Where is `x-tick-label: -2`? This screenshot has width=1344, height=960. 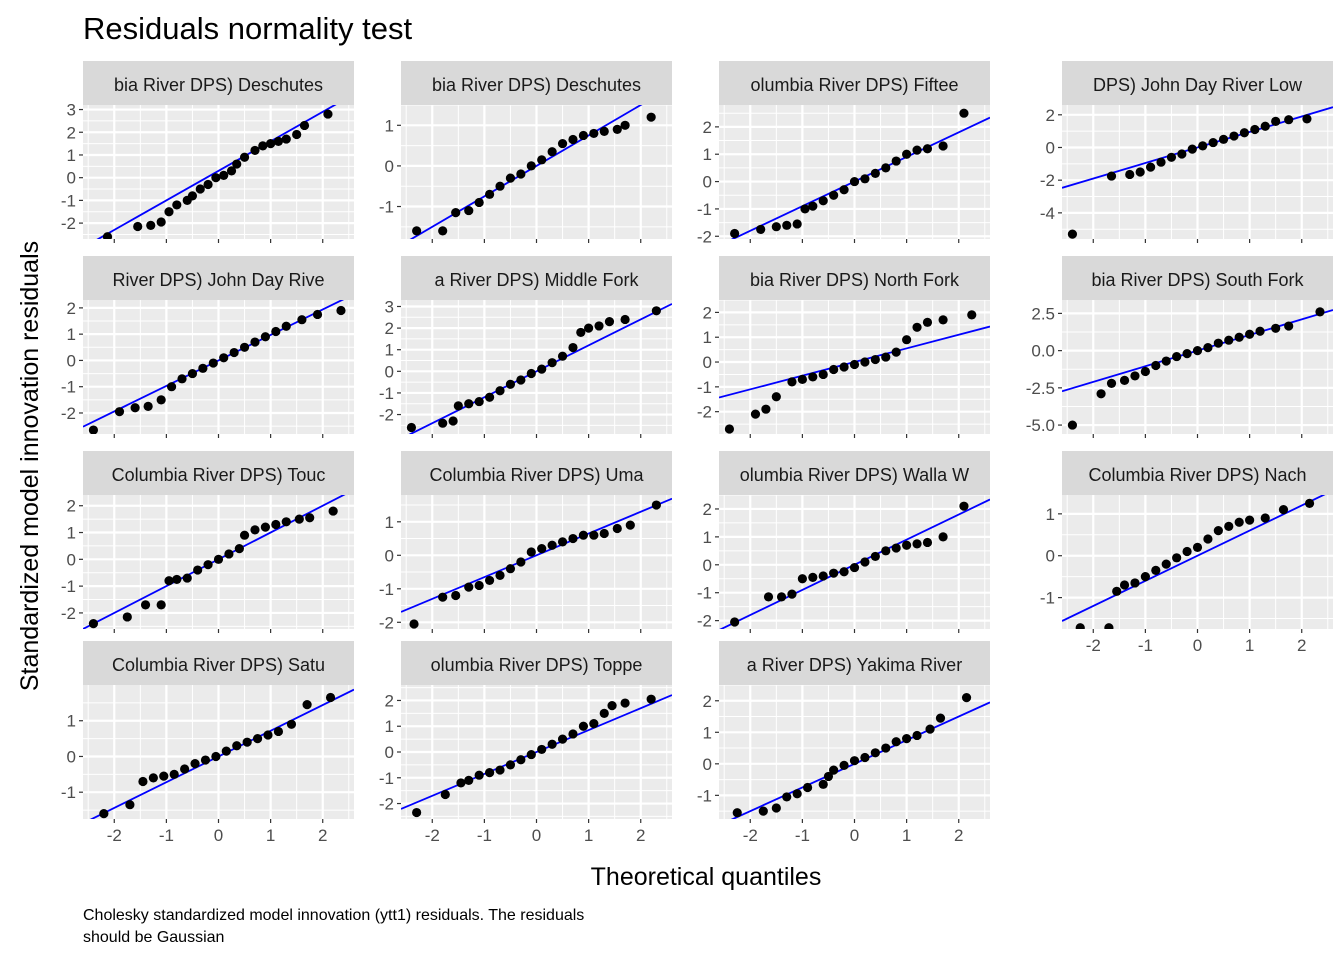 x-tick-label: -2 is located at coordinates (1093, 645).